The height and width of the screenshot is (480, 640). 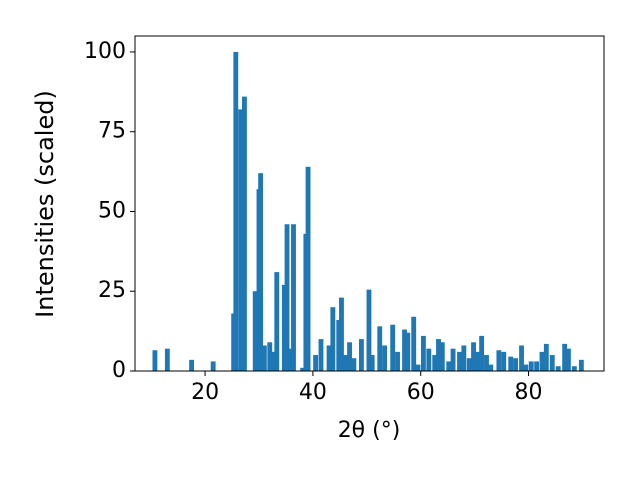 I want to click on x-tick-label: 80, so click(x=529, y=392).